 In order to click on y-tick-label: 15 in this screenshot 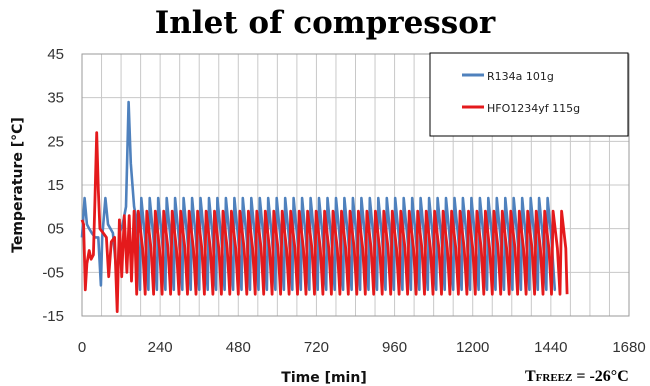, I will do `click(55, 185)`.